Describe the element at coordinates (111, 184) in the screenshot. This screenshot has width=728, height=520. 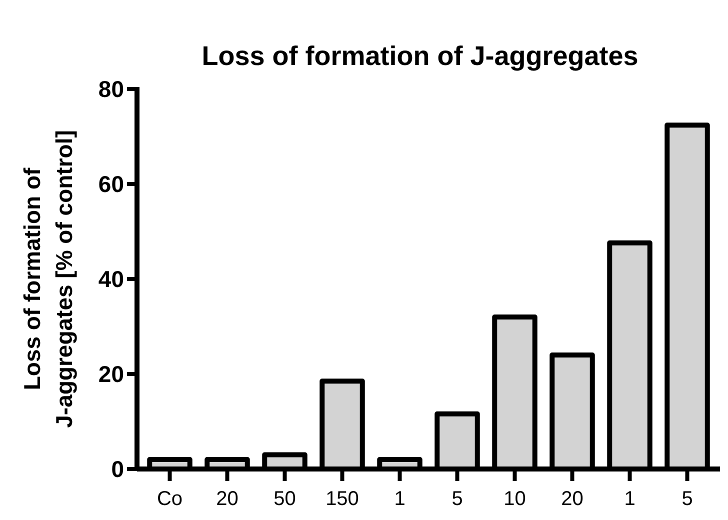
I see `y-tick-label: 60` at that location.